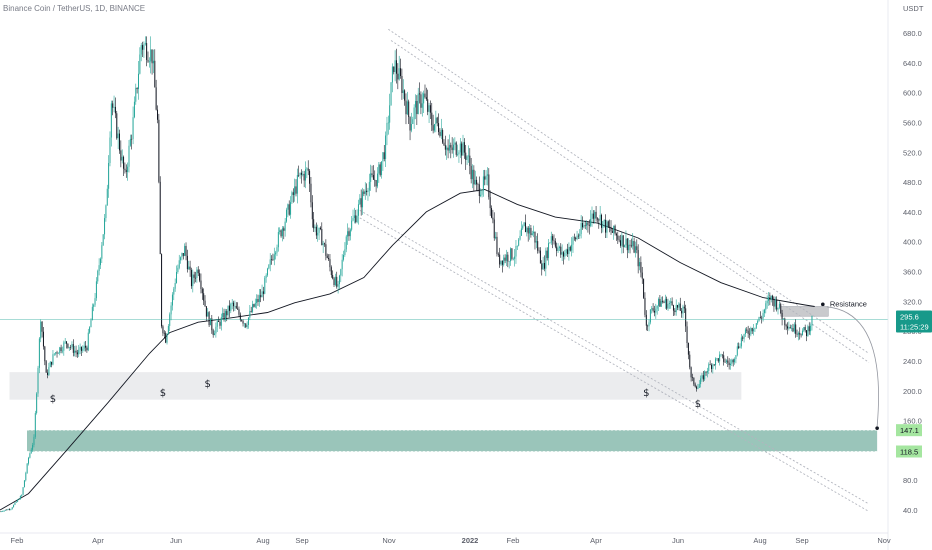 Image resolution: width=932 pixels, height=550 pixels. What do you see at coordinates (912, 361) in the screenshot?
I see `y-tick-label: 240.0` at bounding box center [912, 361].